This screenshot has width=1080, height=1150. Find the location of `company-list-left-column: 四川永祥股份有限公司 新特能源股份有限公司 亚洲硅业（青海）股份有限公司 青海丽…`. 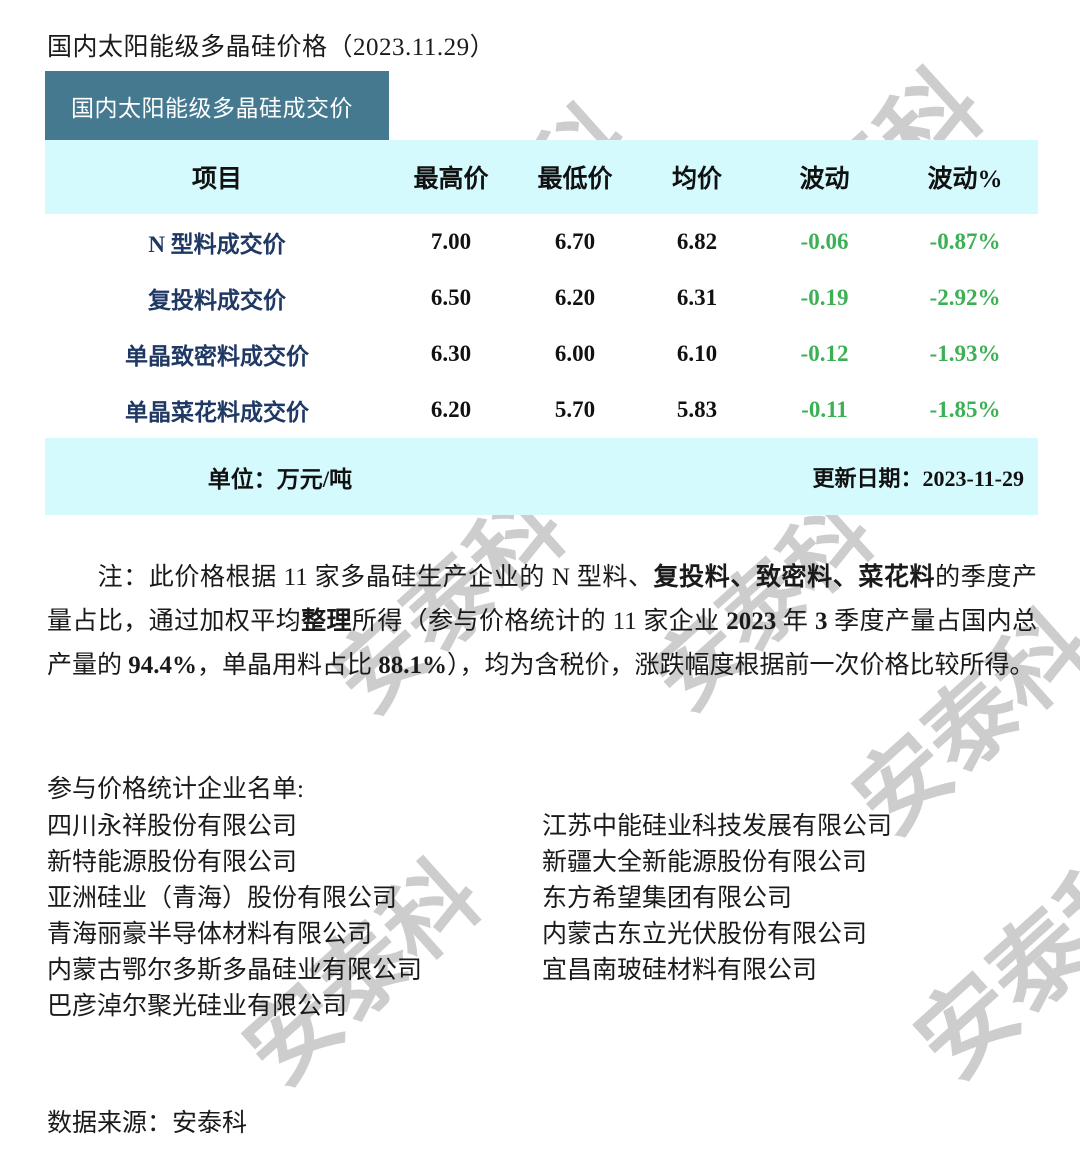

company-list-left-column: 四川永祥股份有限公司 新特能源股份有限公司 亚洲硅业（青海）股份有限公司 青海丽… is located at coordinates (294, 917).